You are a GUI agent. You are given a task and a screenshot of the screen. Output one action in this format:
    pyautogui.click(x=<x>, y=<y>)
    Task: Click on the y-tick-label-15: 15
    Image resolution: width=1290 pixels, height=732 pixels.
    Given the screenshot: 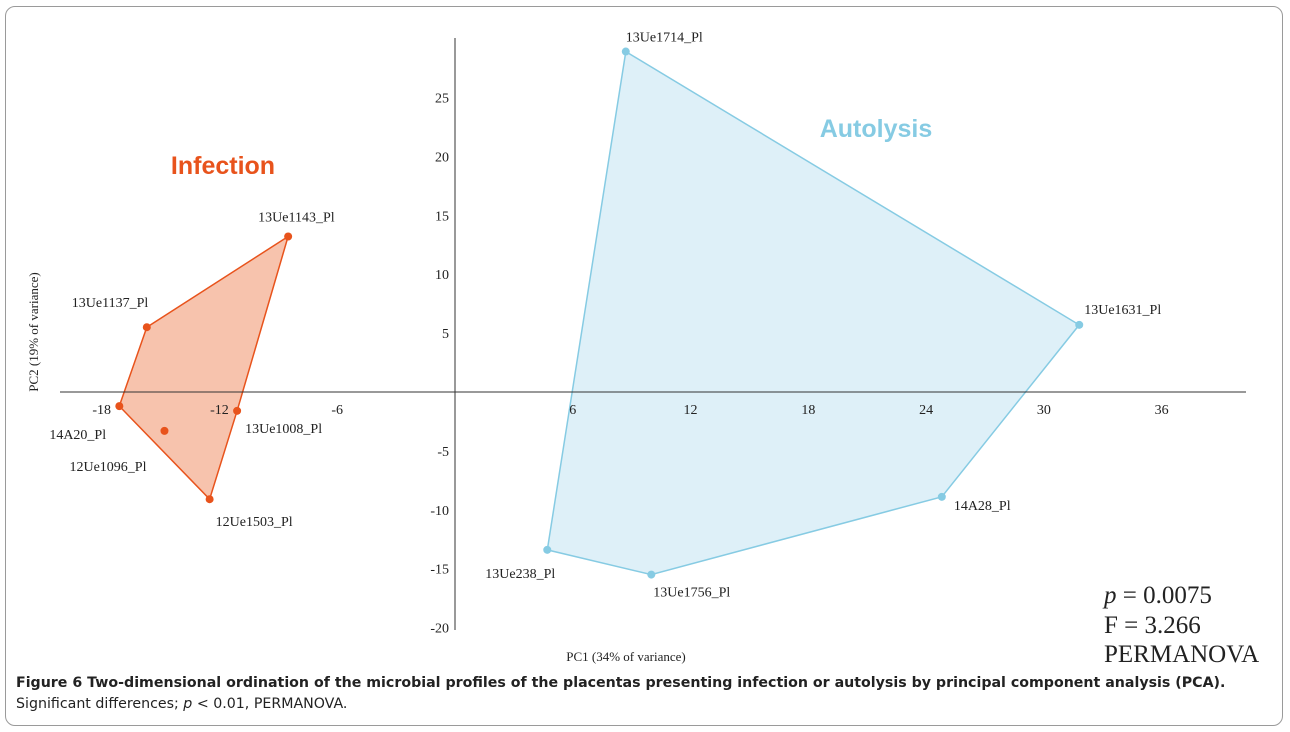 What is the action you would take?
    pyautogui.click(x=442, y=216)
    